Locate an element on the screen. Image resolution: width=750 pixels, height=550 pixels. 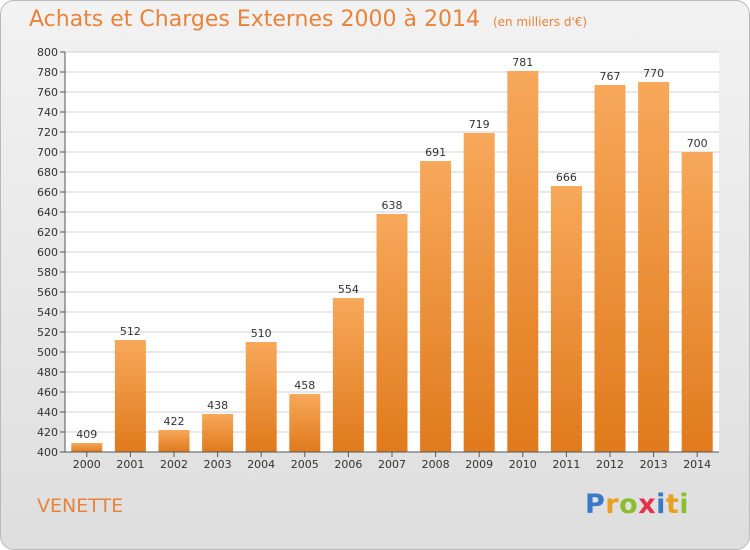
x-tick-label-2014: 2014 is located at coordinates (697, 464).